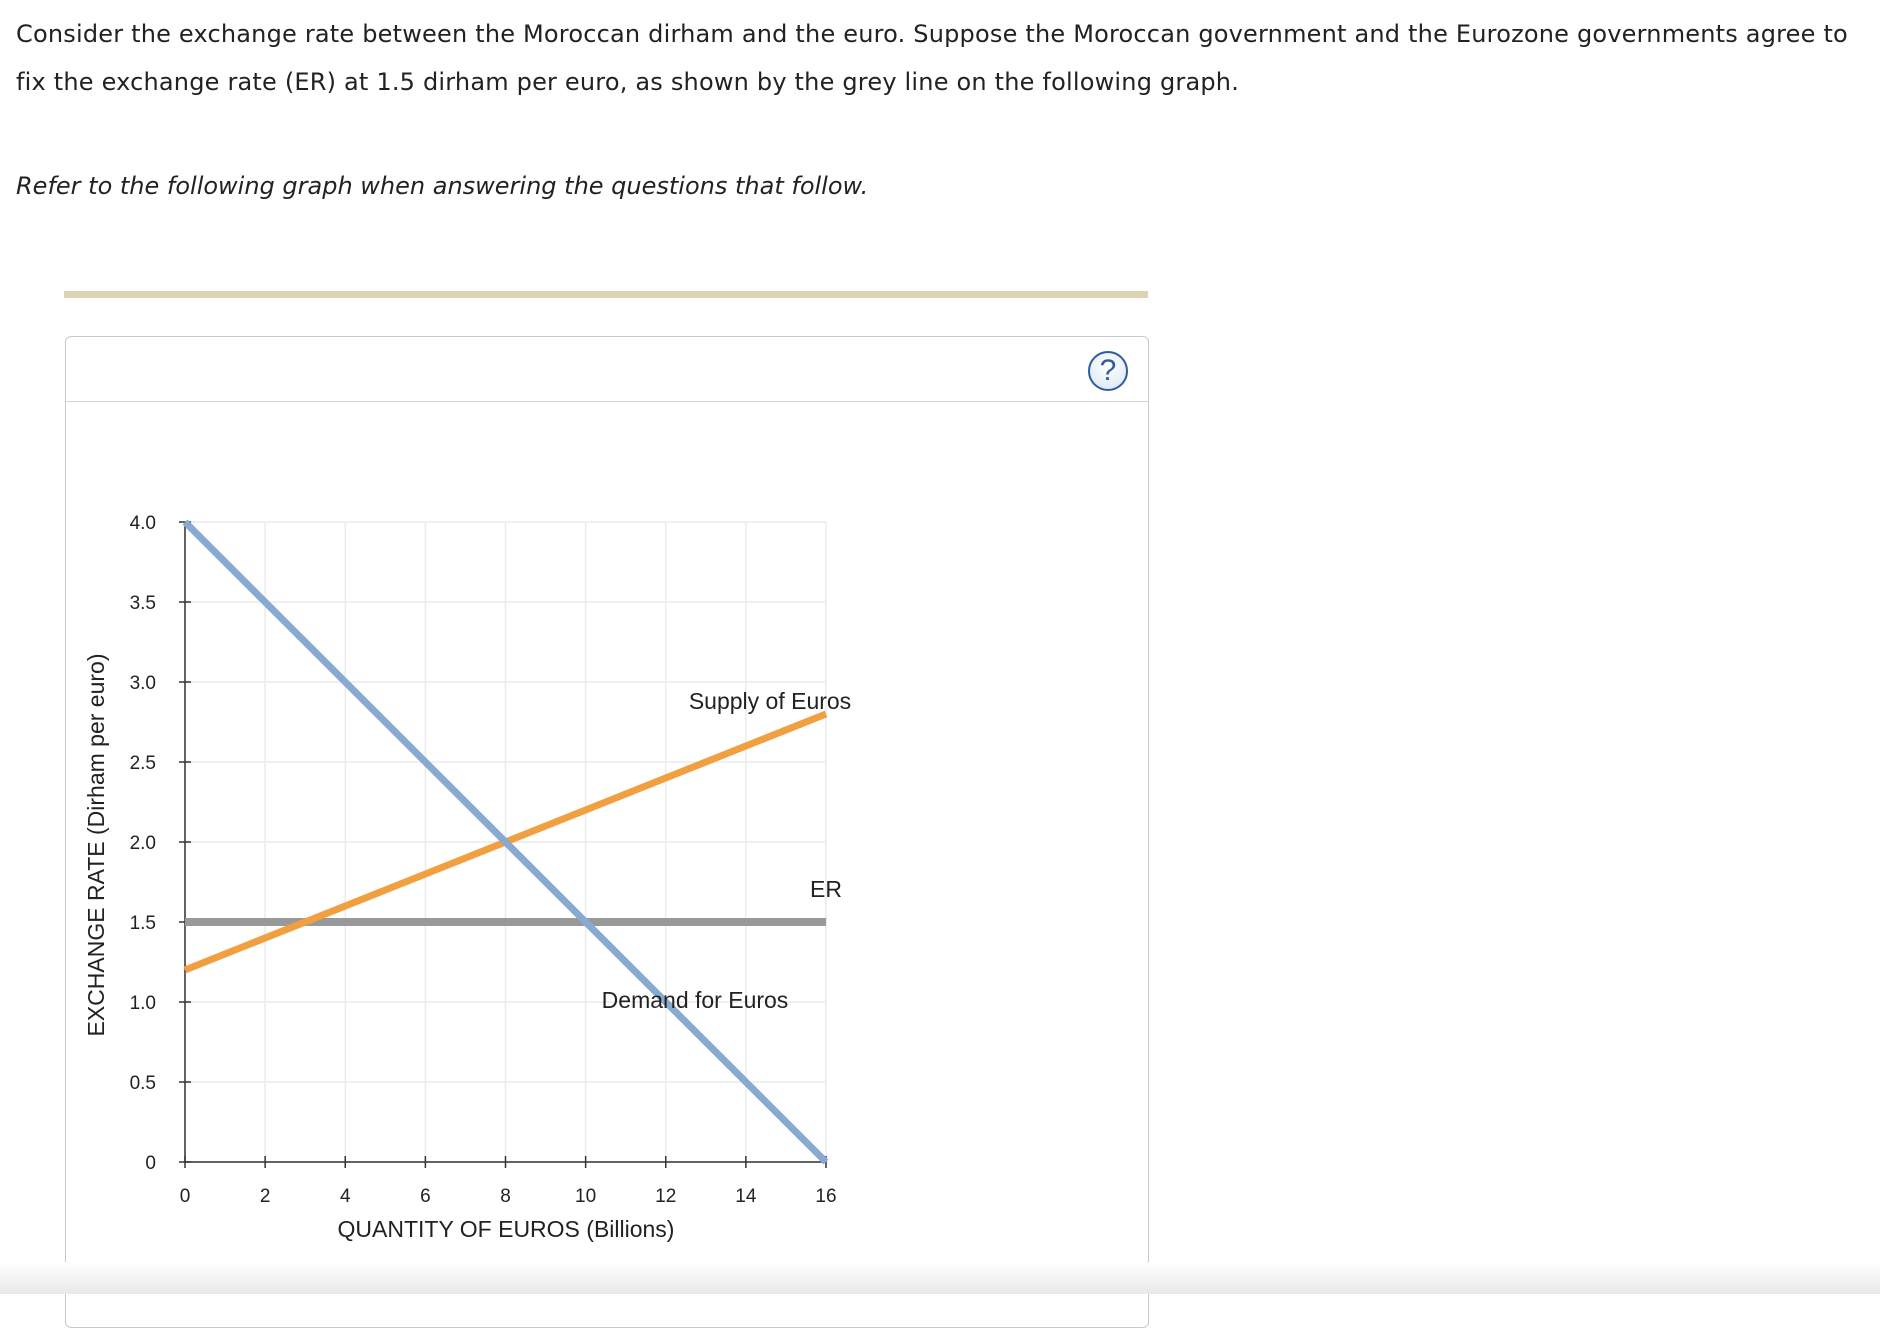  What do you see at coordinates (143, 683) in the screenshot?
I see `y-tick-label: 3.0` at bounding box center [143, 683].